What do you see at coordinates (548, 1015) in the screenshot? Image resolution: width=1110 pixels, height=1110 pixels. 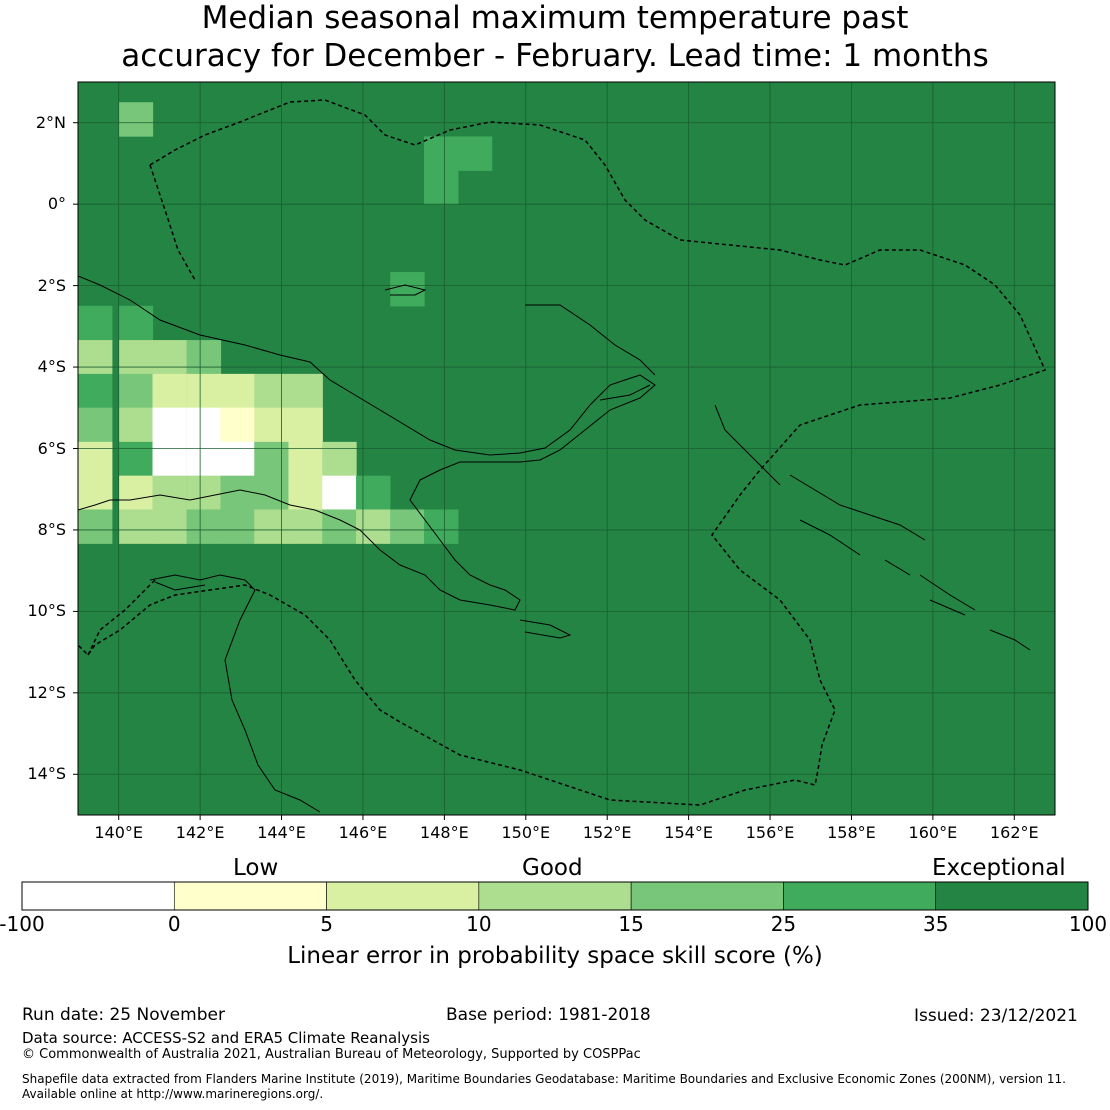 I see `base-period: Base period: 1981-2018` at bounding box center [548, 1015].